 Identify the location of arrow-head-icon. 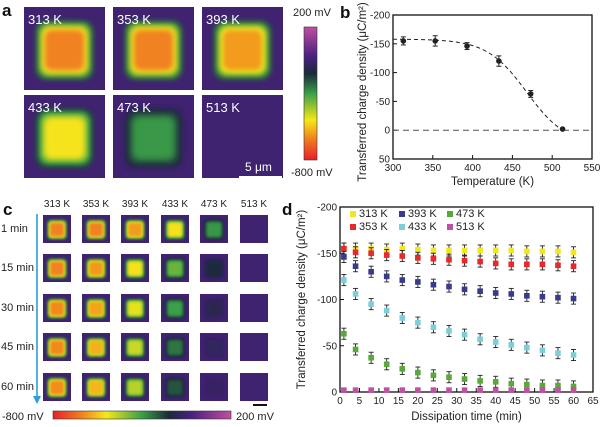
(37, 400).